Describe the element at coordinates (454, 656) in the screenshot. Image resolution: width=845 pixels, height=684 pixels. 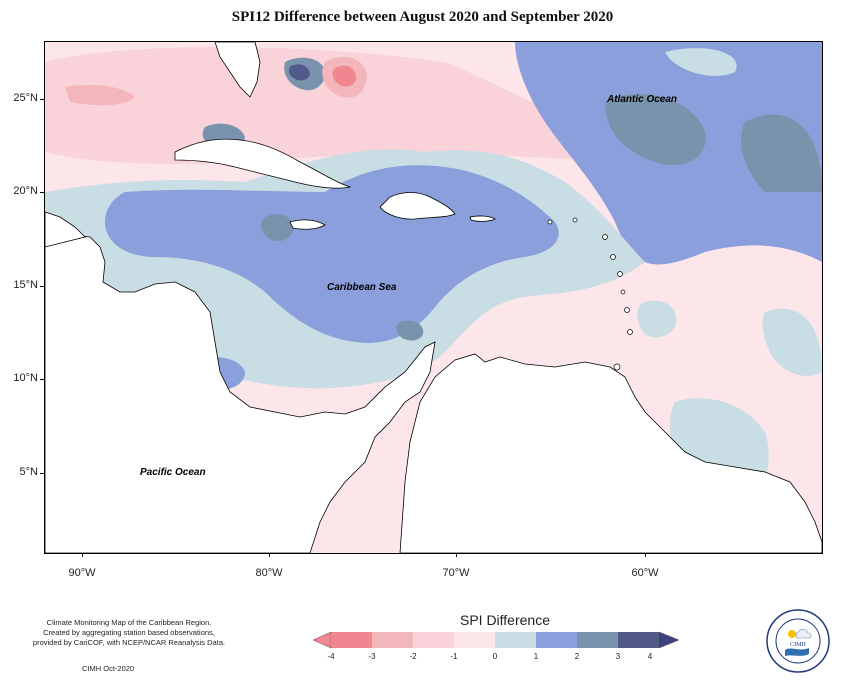
I see `legend-label: -1` at that location.